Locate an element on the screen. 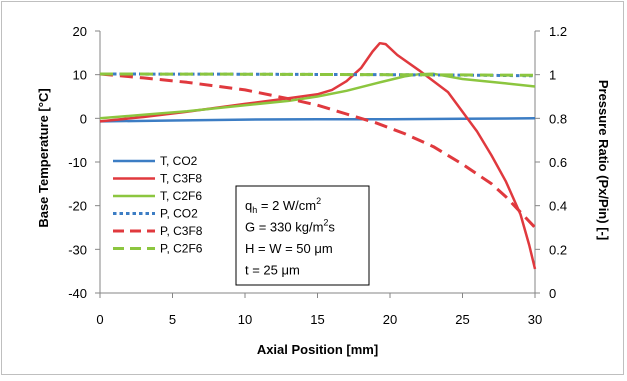 This screenshot has height=381, width=627. legend-label: P, C2F6 is located at coordinates (181, 249).